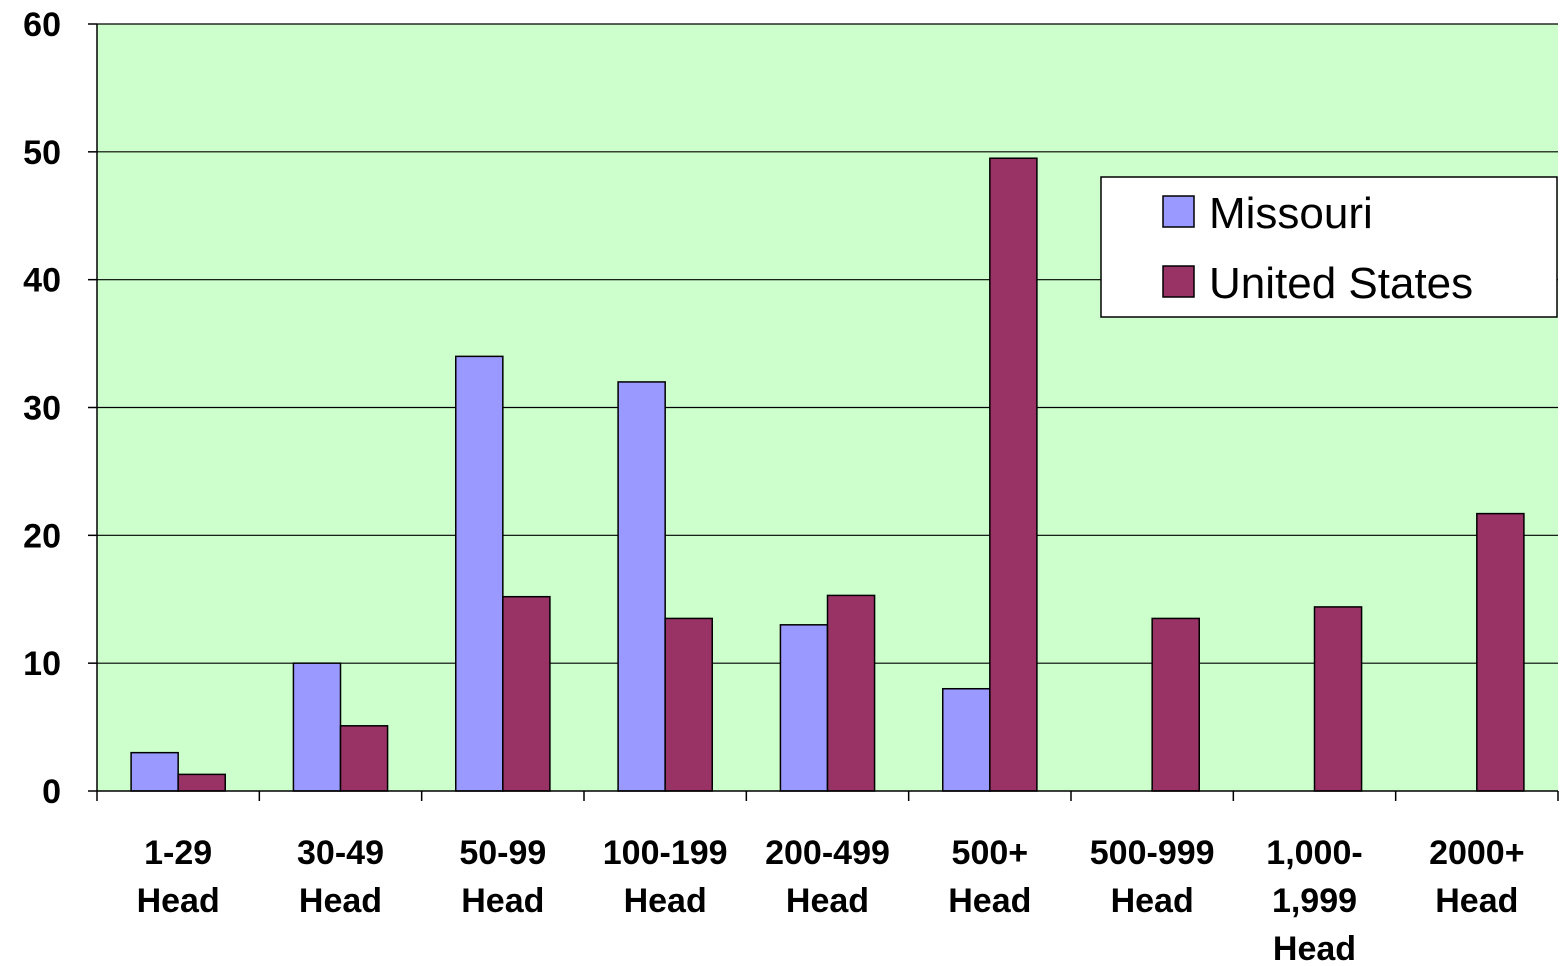 This screenshot has width=1560, height=966. I want to click on x-category-label: 1,000-, so click(1314, 853).